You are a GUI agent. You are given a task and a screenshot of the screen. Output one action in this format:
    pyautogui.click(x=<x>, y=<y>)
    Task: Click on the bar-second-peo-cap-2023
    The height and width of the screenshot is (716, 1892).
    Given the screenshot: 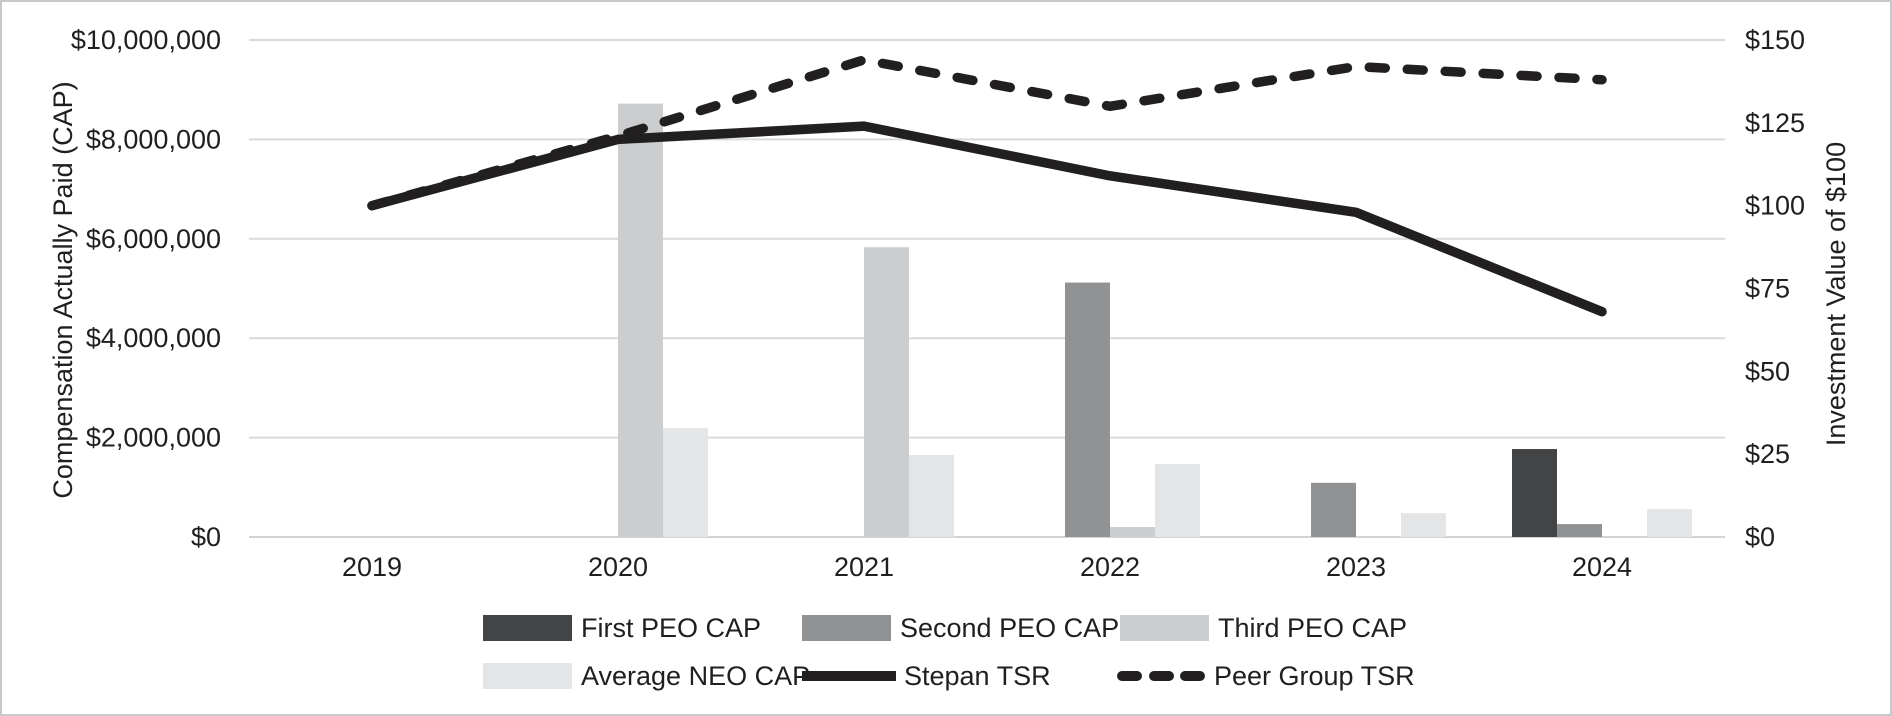 What is the action you would take?
    pyautogui.click(x=1333, y=509)
    